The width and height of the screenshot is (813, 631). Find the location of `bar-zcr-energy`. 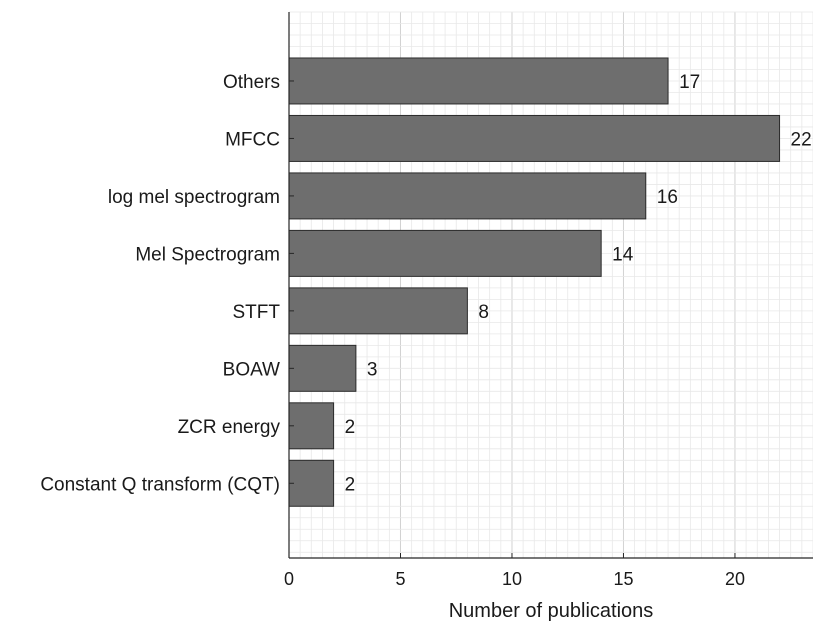

bar-zcr-energy is located at coordinates (311, 426).